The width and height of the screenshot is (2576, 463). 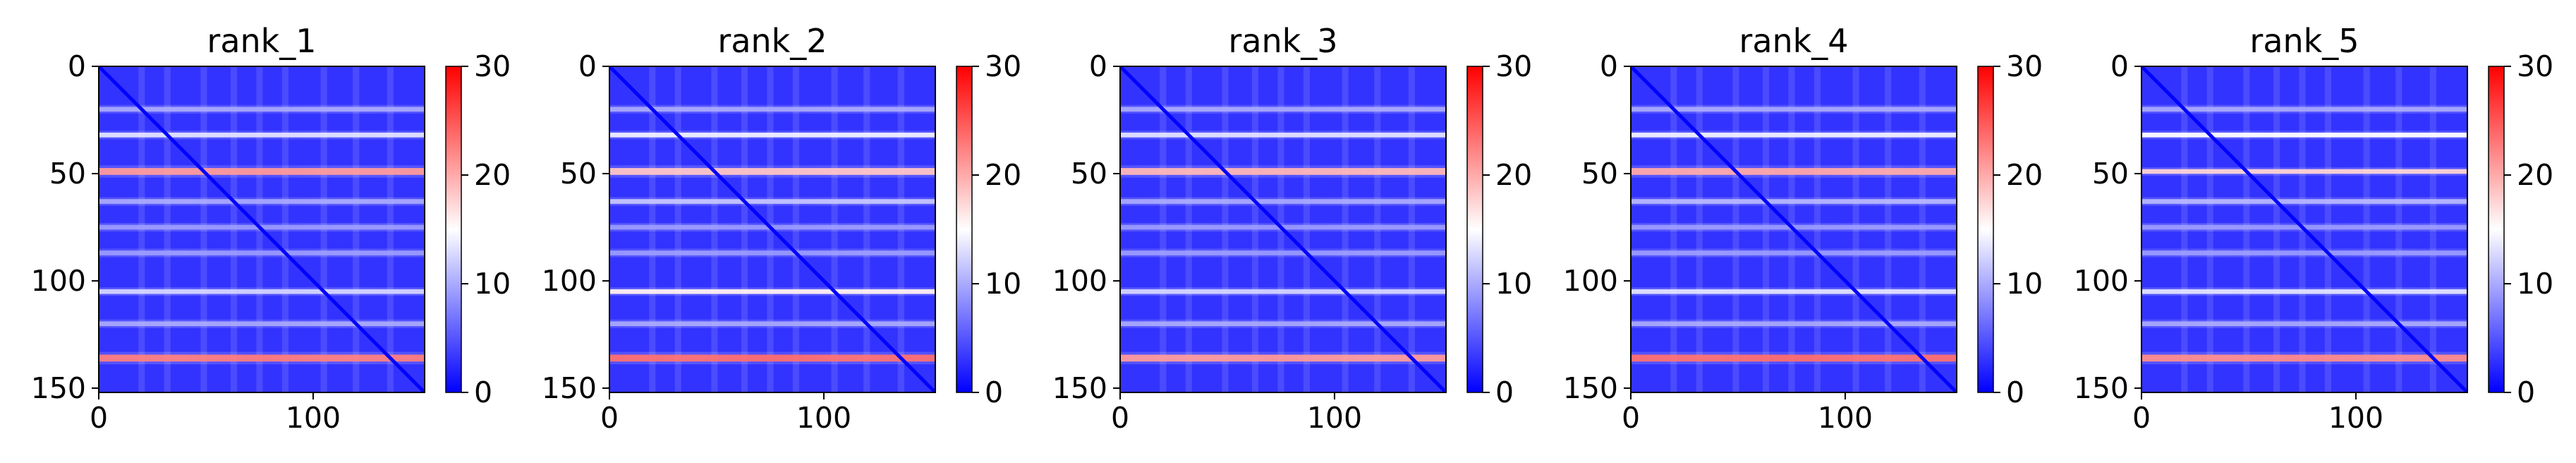 I want to click on panel-title: rank_4, so click(x=1793, y=41).